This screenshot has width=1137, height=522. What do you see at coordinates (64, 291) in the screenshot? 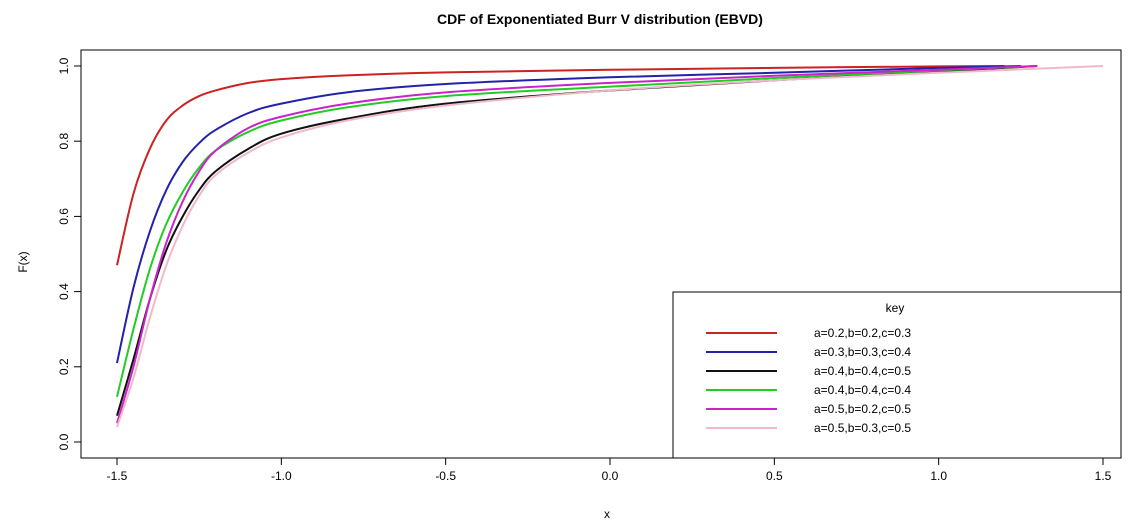
I see `y-tick-label: 0.4` at bounding box center [64, 291].